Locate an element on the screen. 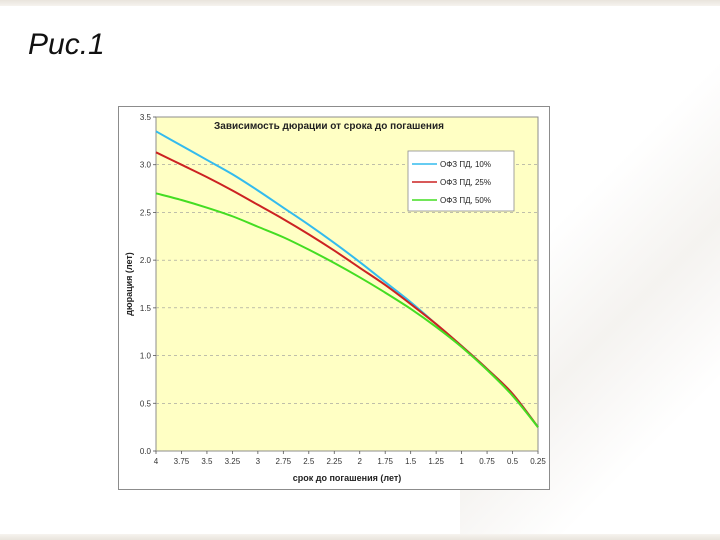 This screenshot has width=720, height=540. x-tick-label: 3 is located at coordinates (258, 461).